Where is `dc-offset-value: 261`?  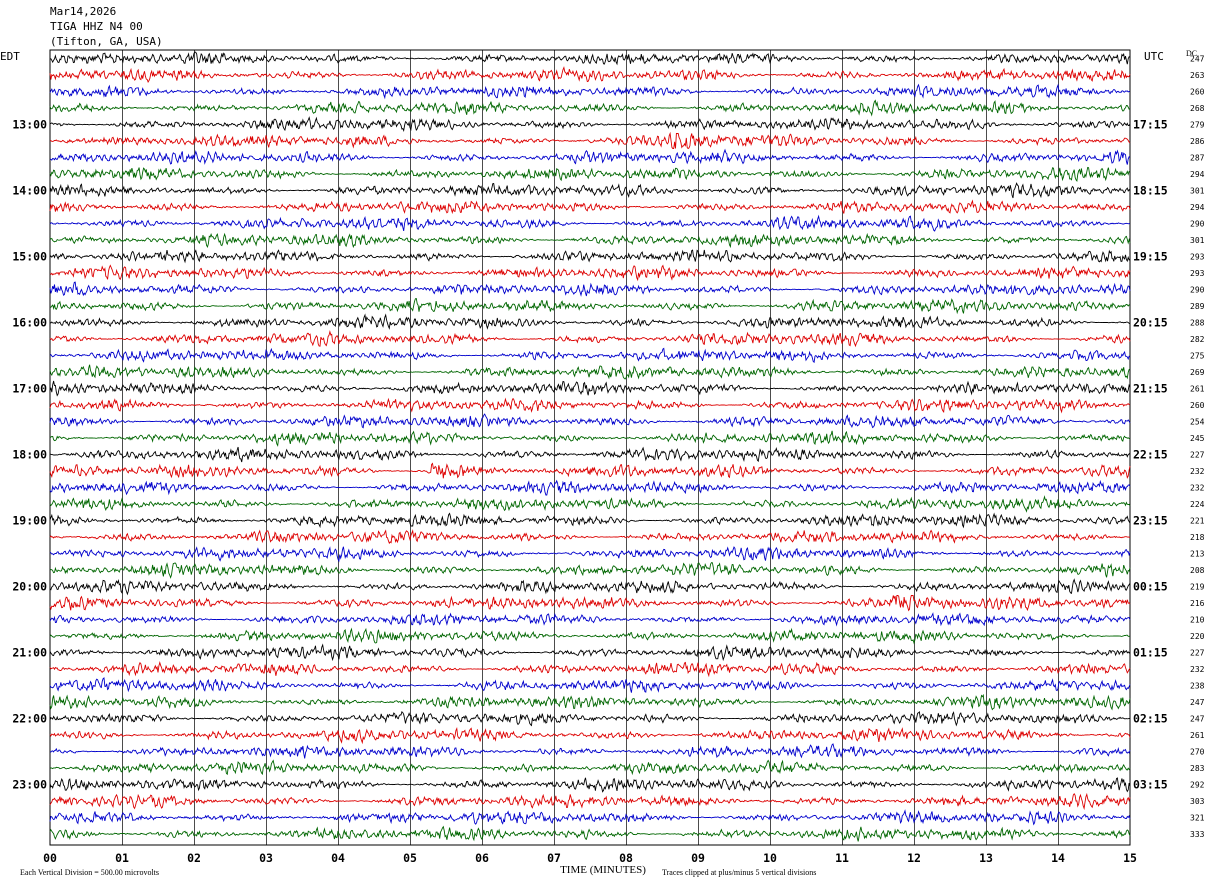
dc-offset-value: 261 is located at coordinates (1197, 389).